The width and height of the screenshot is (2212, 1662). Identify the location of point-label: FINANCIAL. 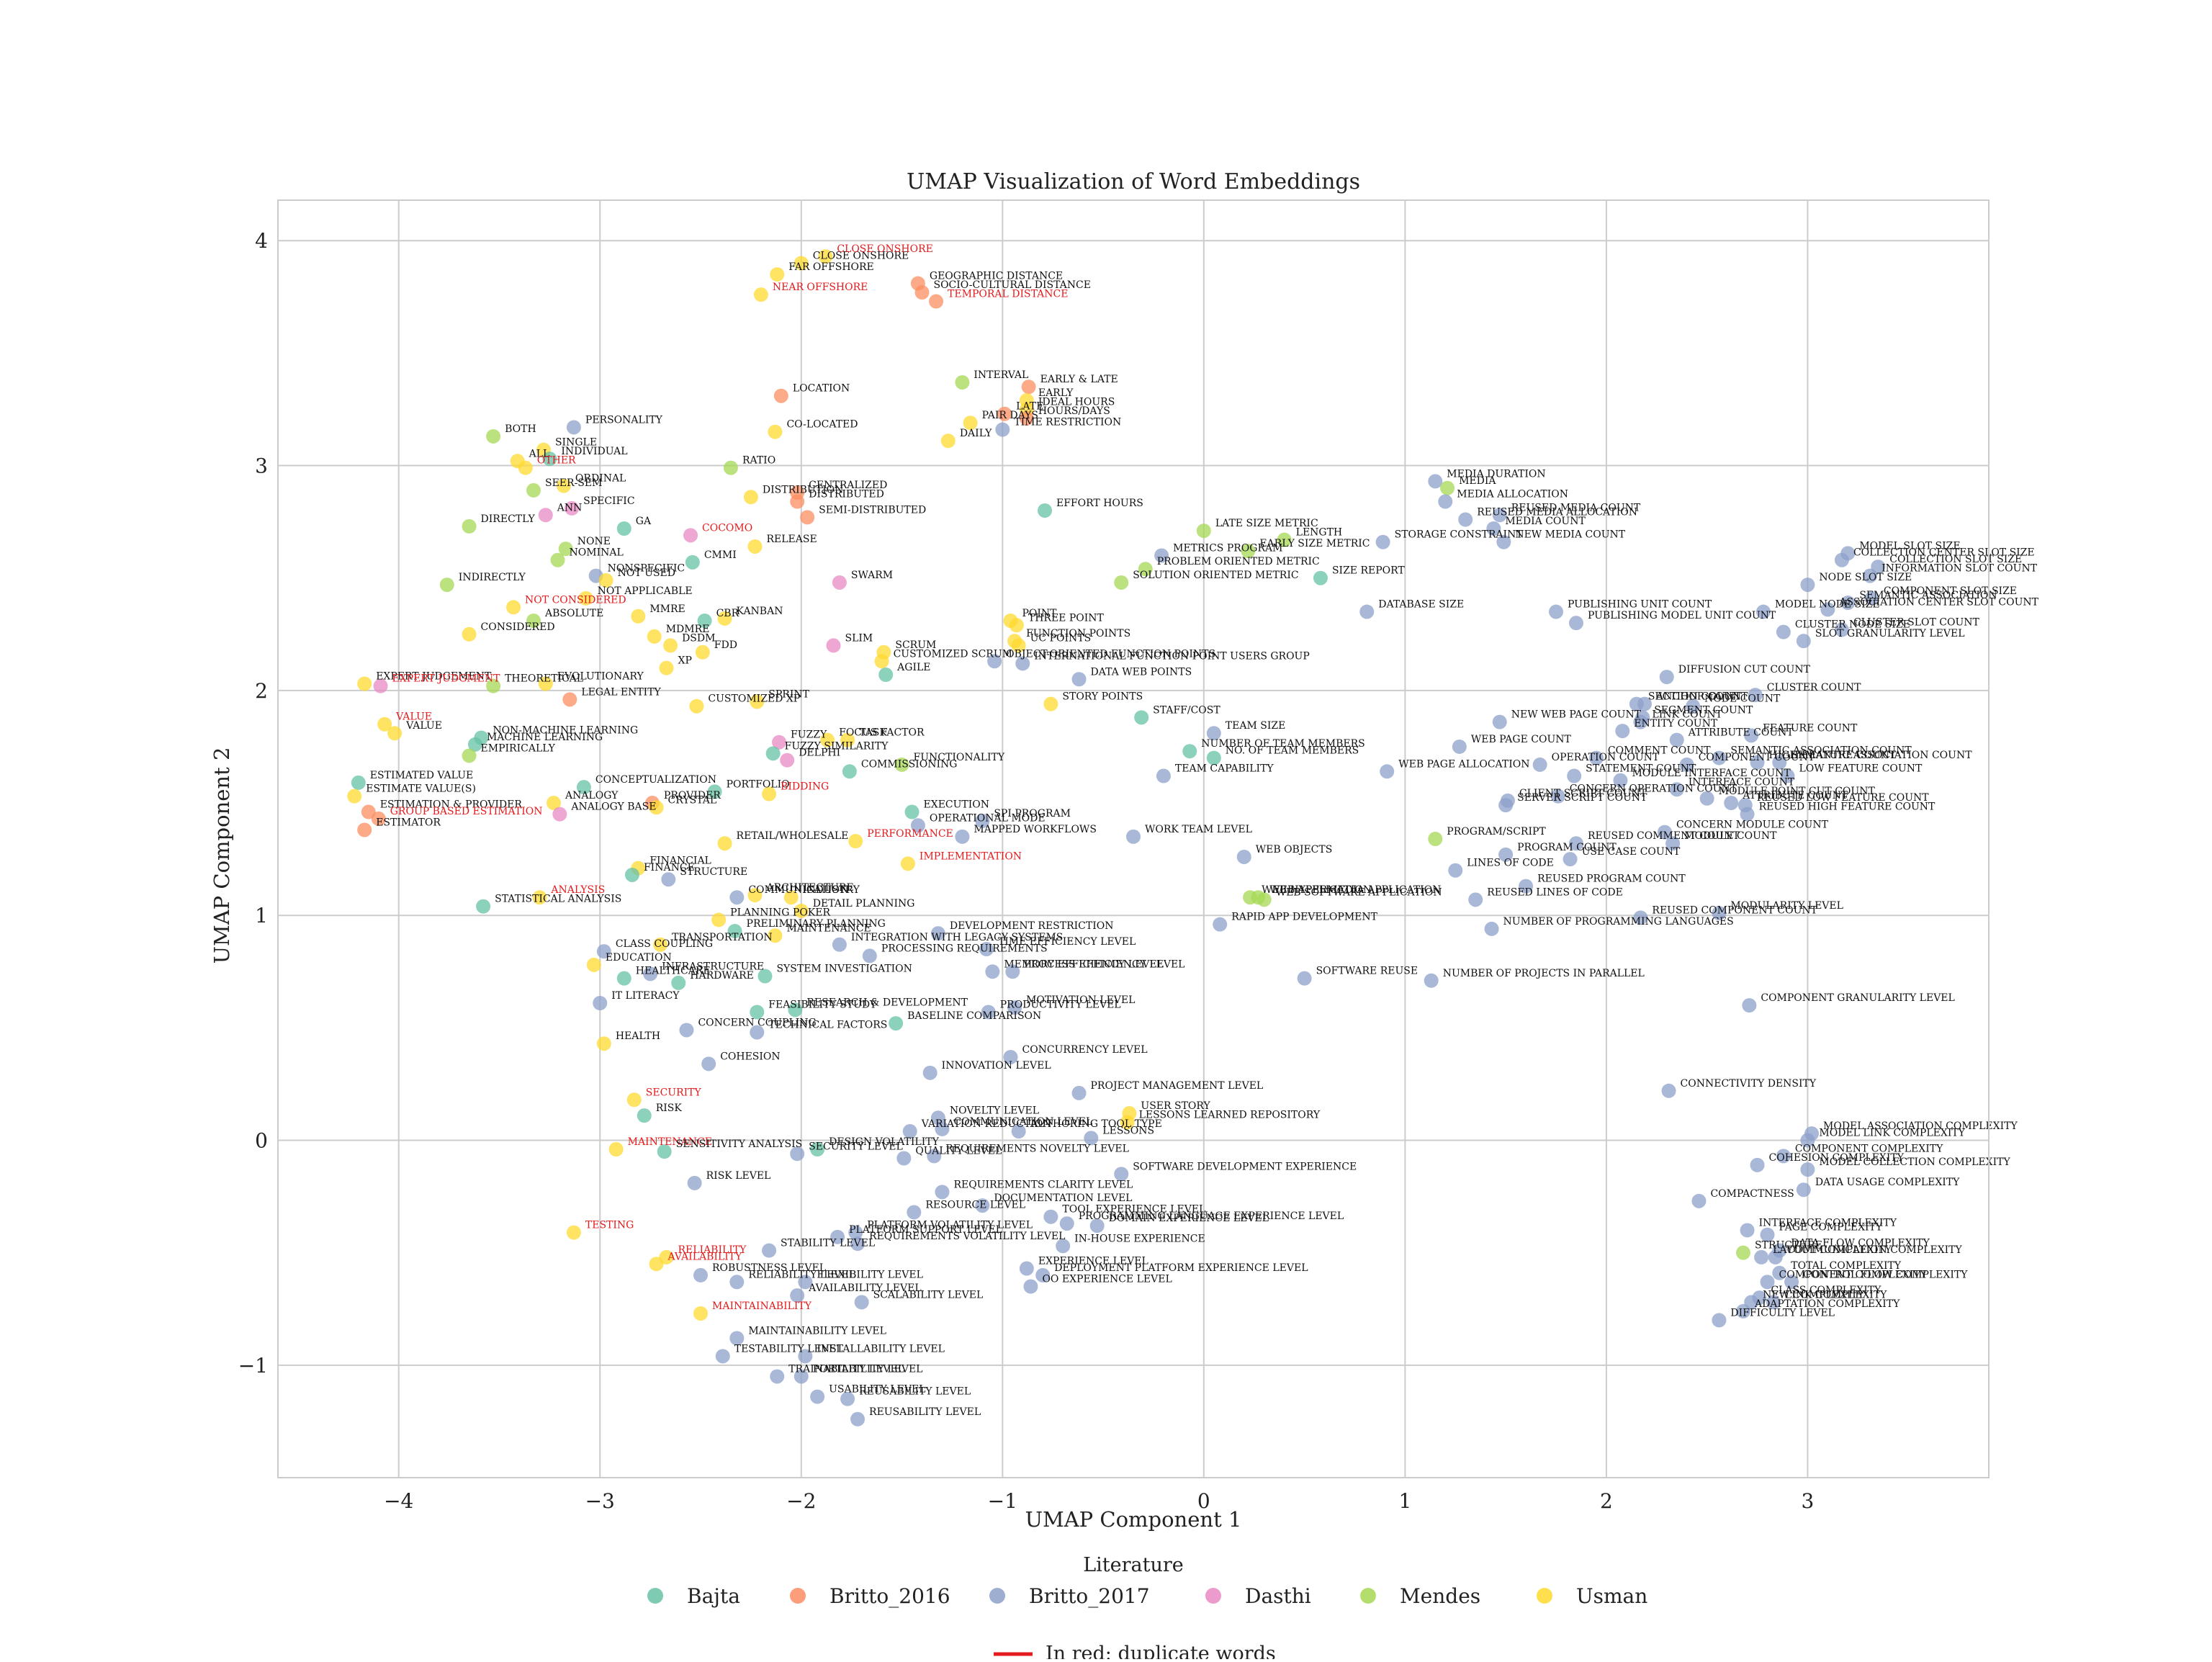
(680, 861).